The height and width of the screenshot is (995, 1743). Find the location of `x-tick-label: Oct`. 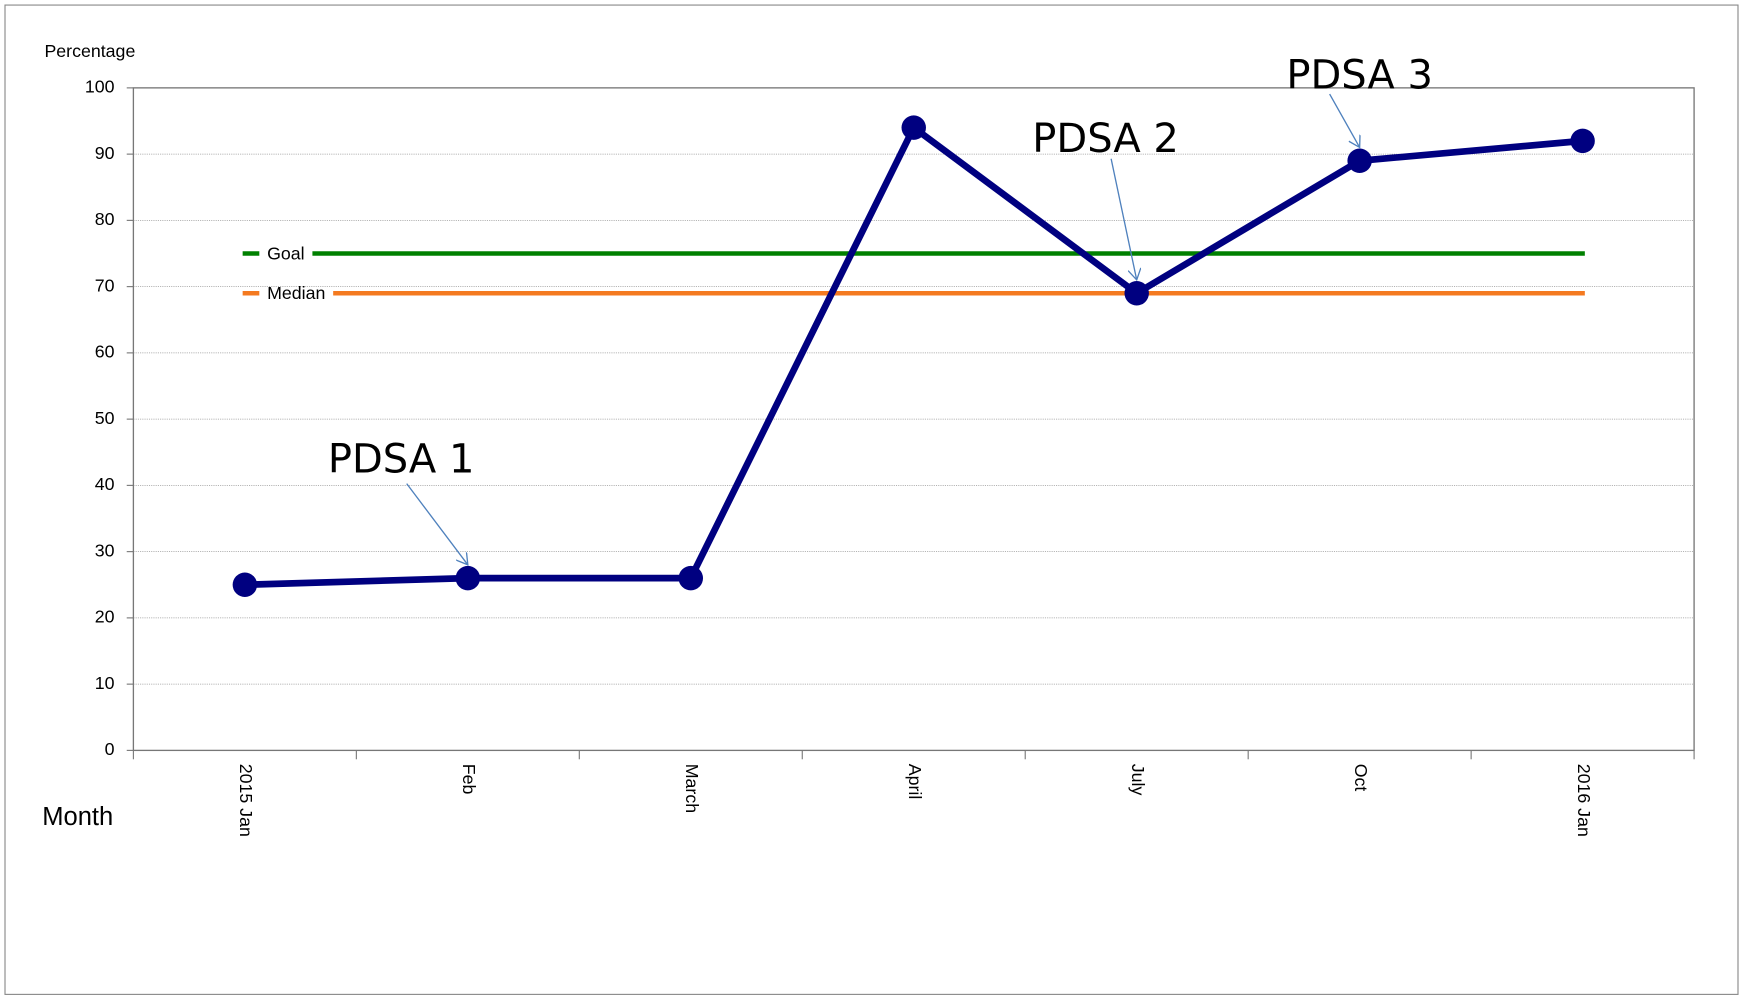

x-tick-label: Oct is located at coordinates (1361, 778).